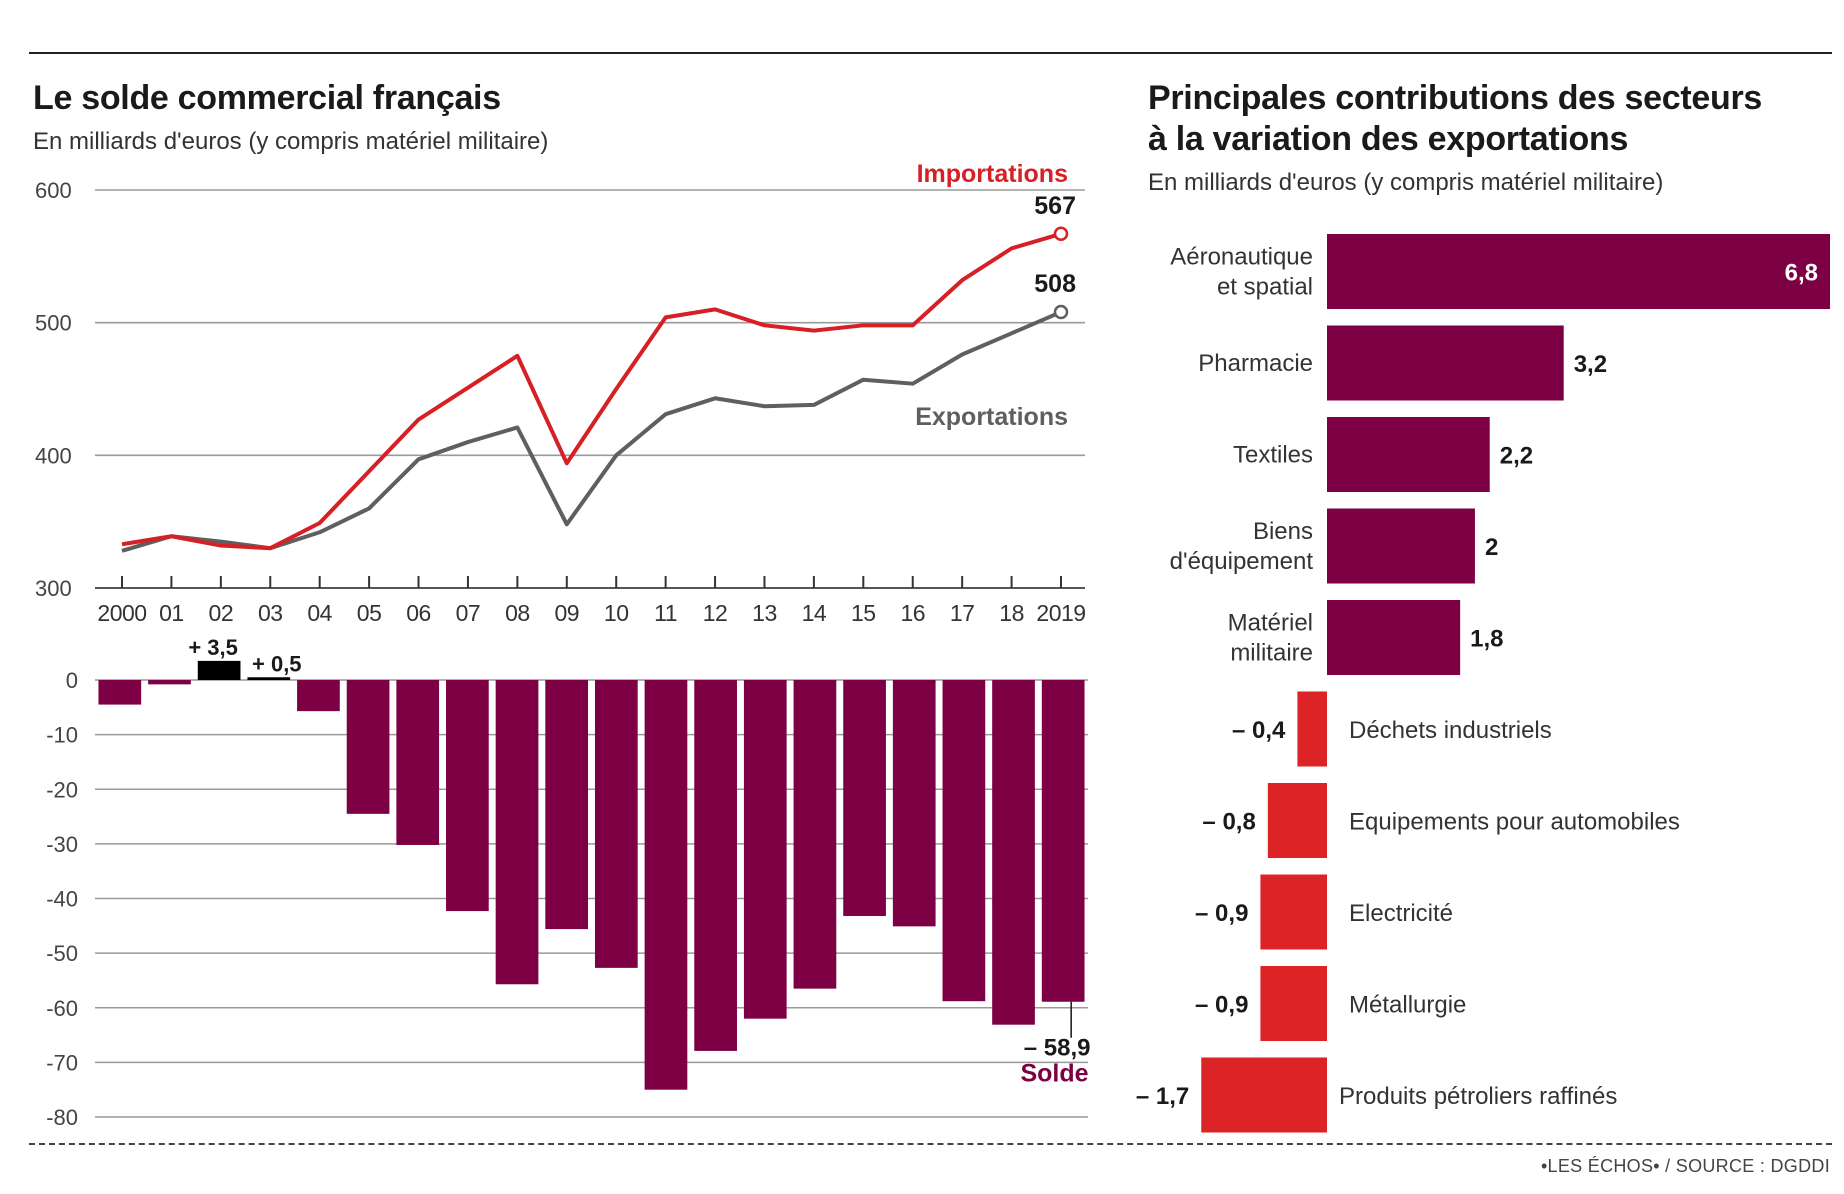 The width and height of the screenshot is (1844, 1194). I want to click on left-chart-title: Le solde commercial français, so click(267, 98).